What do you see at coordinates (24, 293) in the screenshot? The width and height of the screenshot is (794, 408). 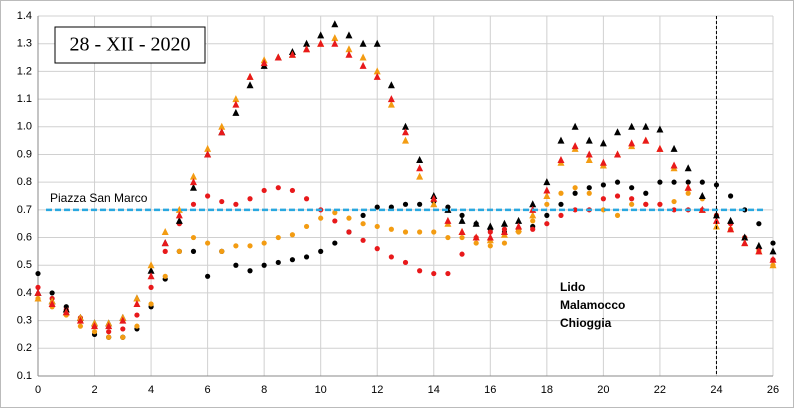 I see `y-tick-label: 0.4` at bounding box center [24, 293].